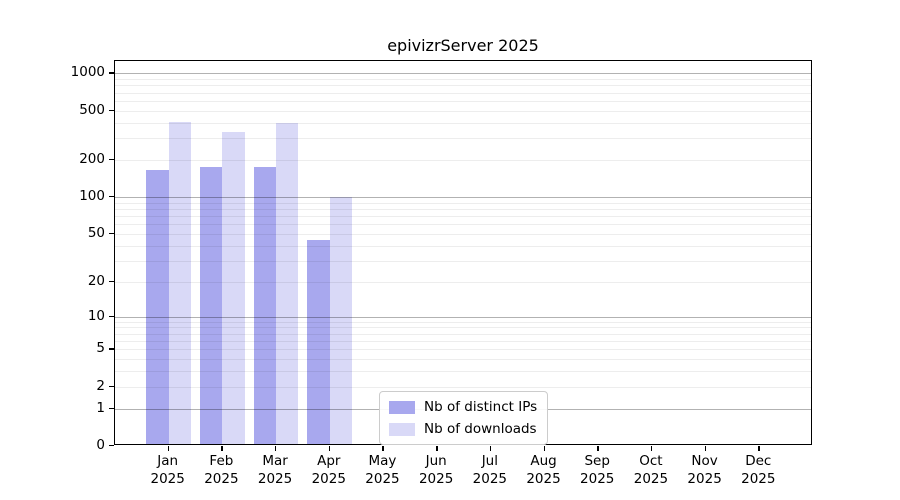 The image size is (900, 500). I want to click on legend-item-distinct-ips: Nb of distinct IPs, so click(463, 407).